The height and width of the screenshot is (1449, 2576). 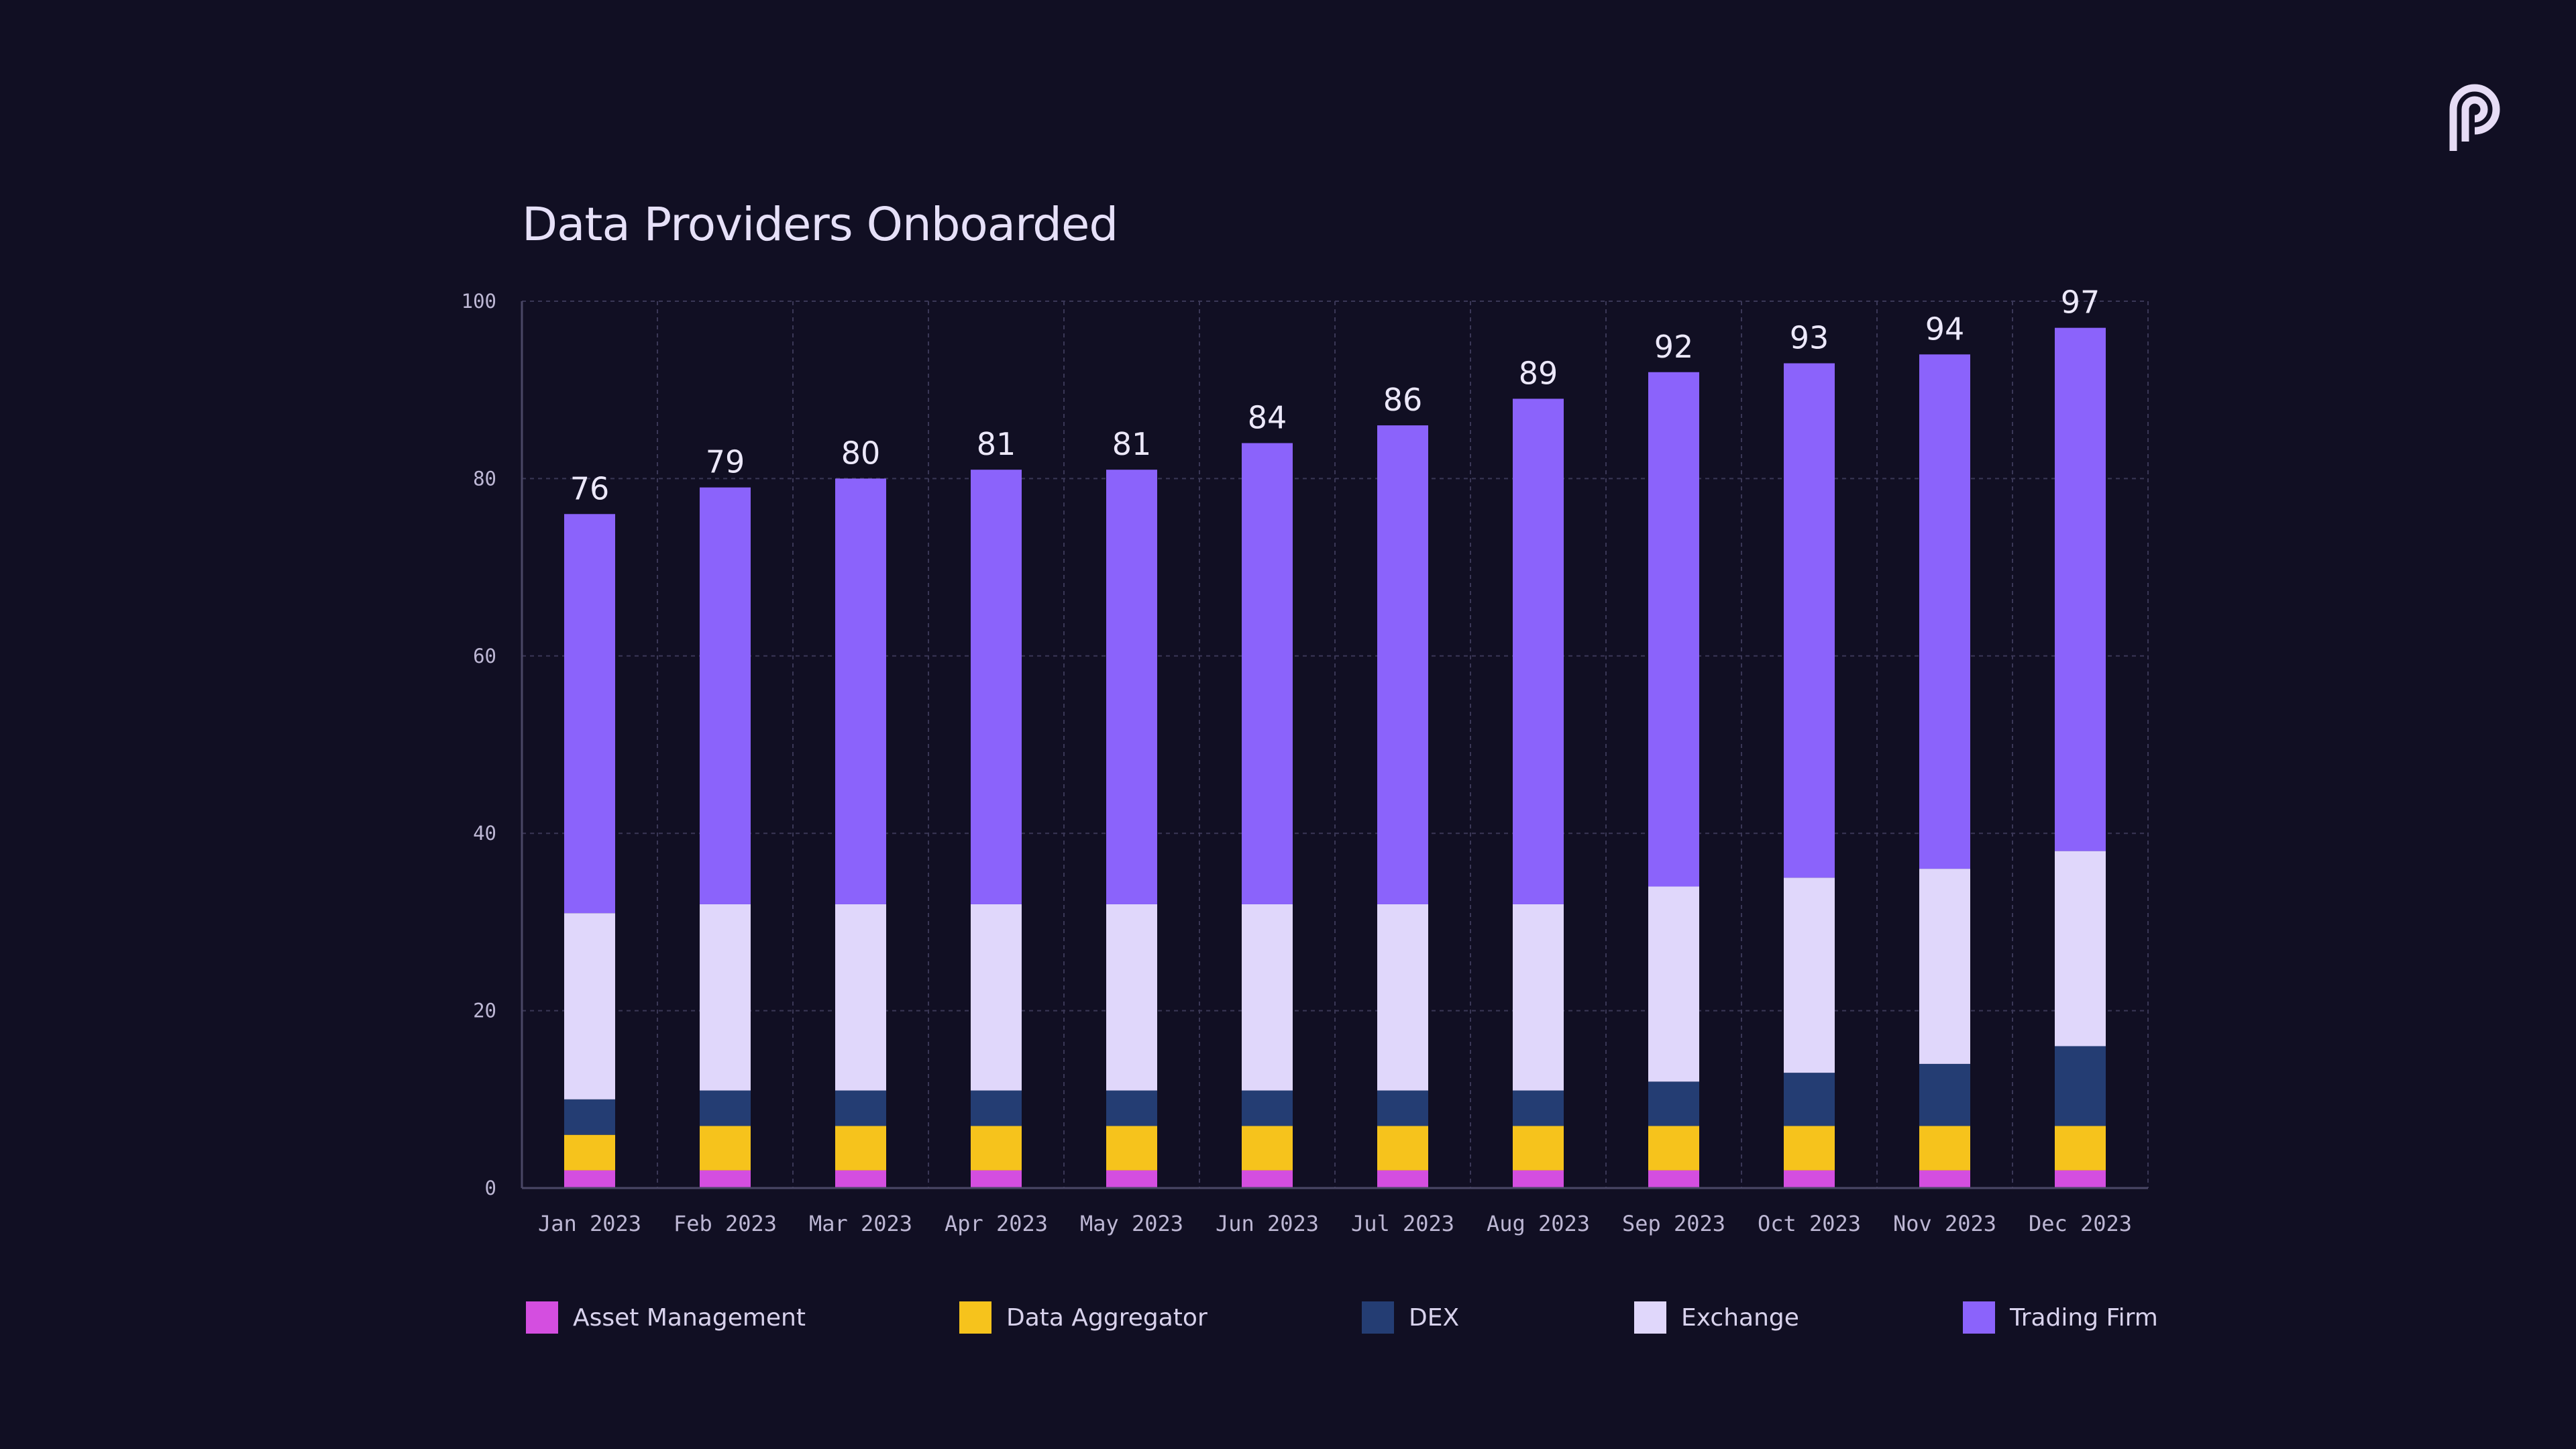 I want to click on x-tick-label: Jan 2023, so click(x=589, y=1223).